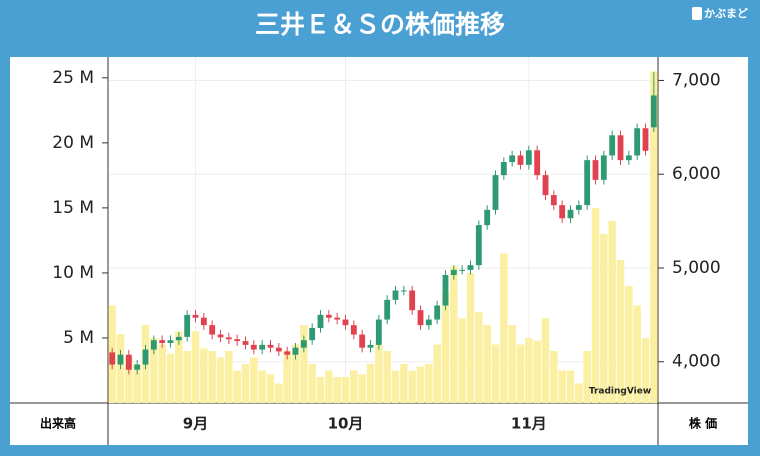  I want to click on logo: かぶまど, so click(726, 13).